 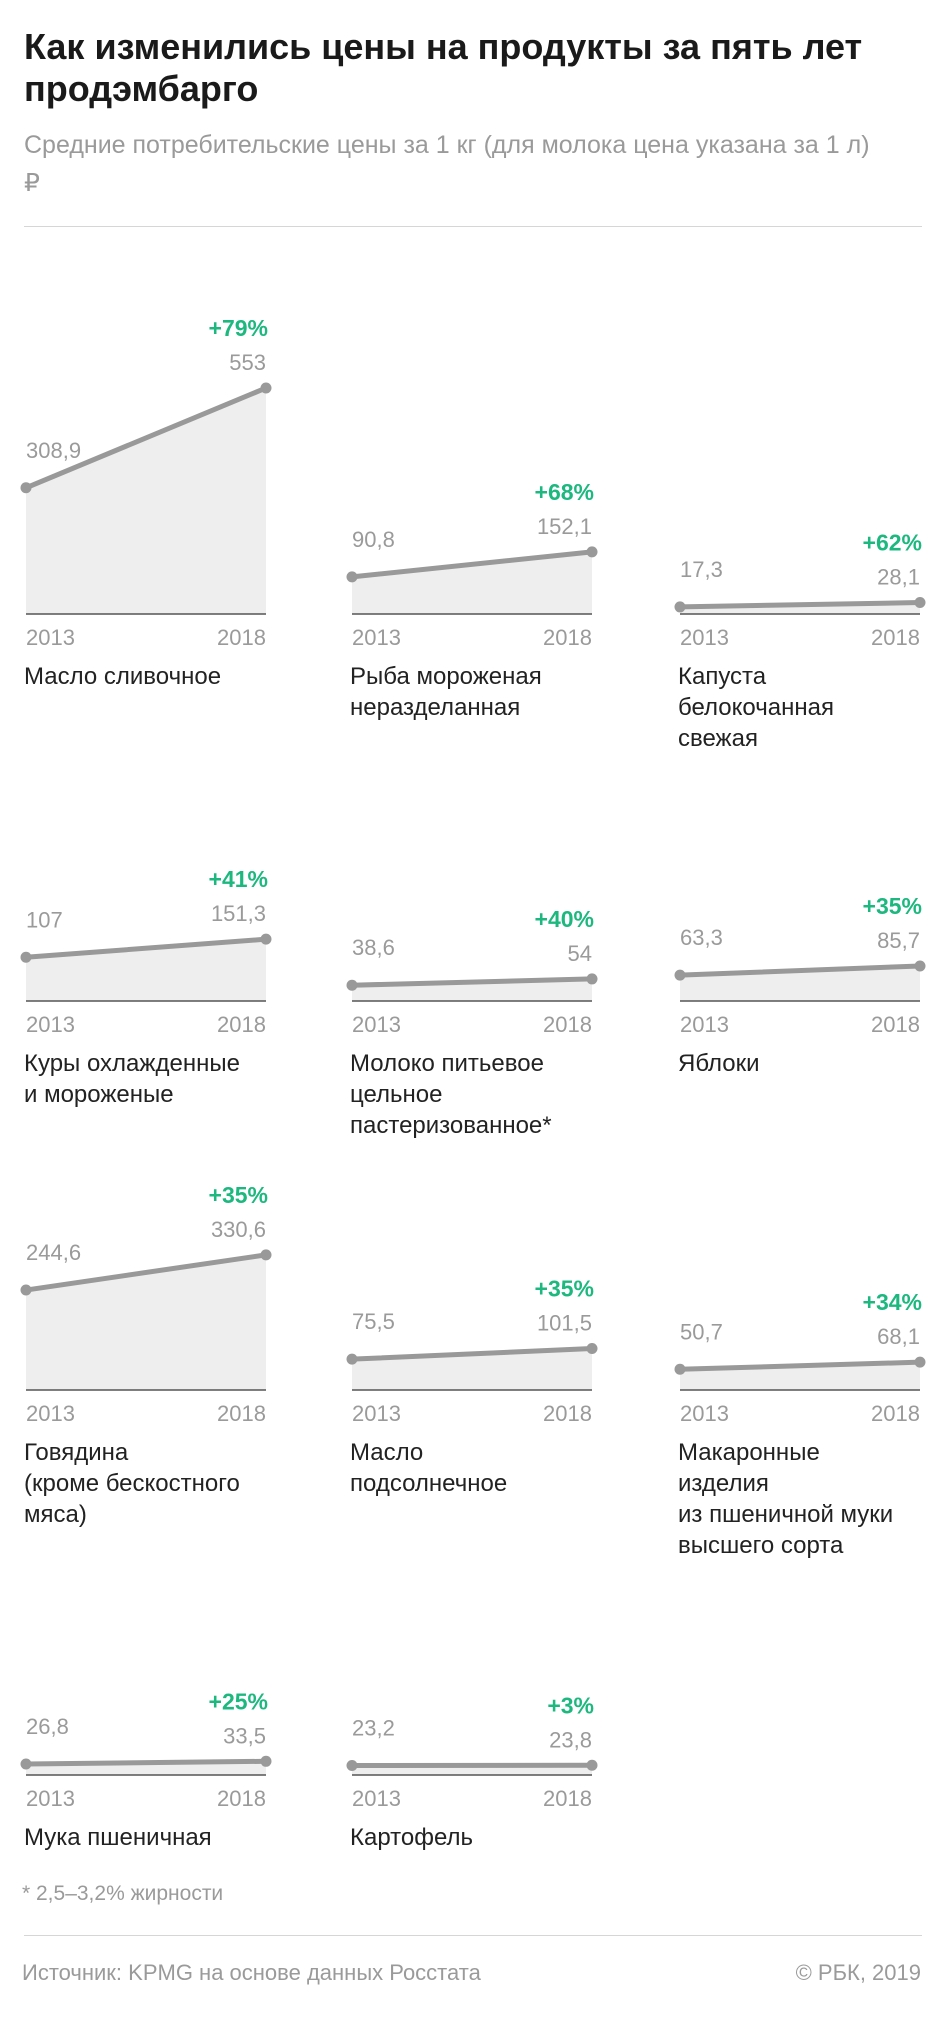 I want to click on panel-2-point-2013, so click(x=352, y=577).